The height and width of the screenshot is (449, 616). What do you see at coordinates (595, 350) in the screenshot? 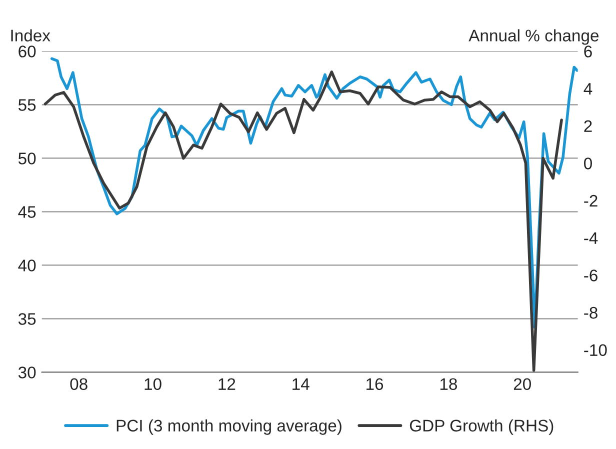
I see `y2-tick-label: -10` at bounding box center [595, 350].